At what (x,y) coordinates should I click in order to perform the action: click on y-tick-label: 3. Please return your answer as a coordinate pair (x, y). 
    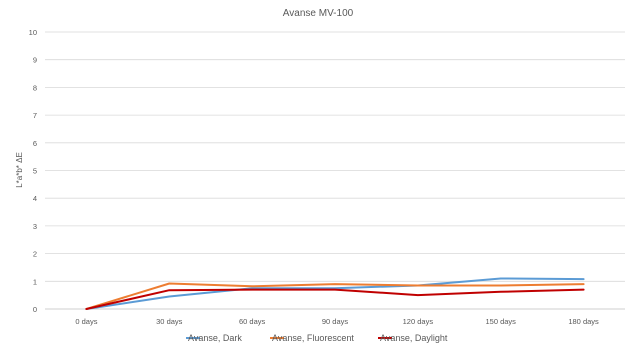
    Looking at the image, I should click on (35, 226).